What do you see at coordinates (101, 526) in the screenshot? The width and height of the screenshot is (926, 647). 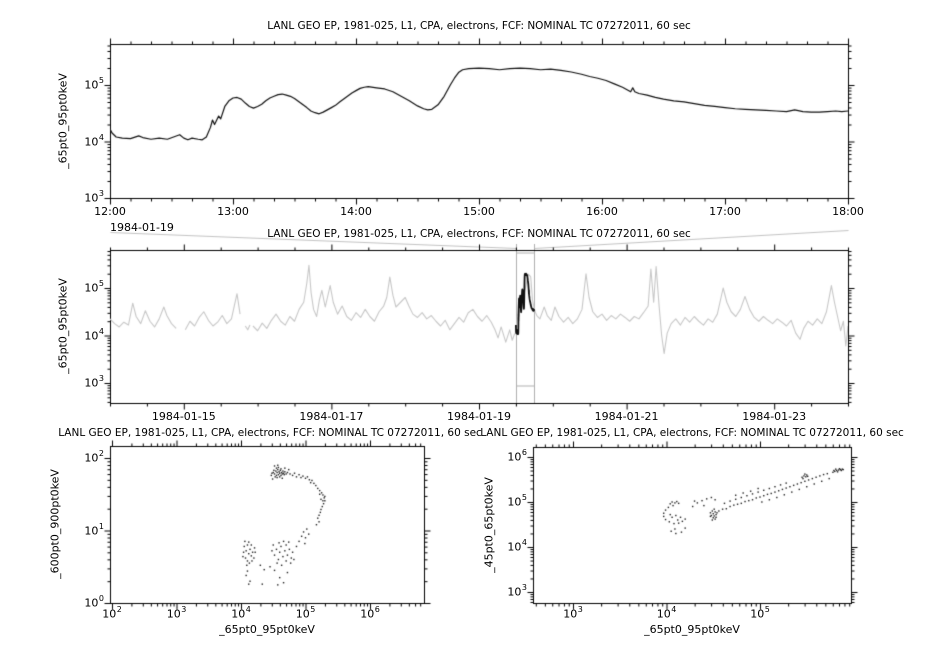 I see `log-exponent: 1` at bounding box center [101, 526].